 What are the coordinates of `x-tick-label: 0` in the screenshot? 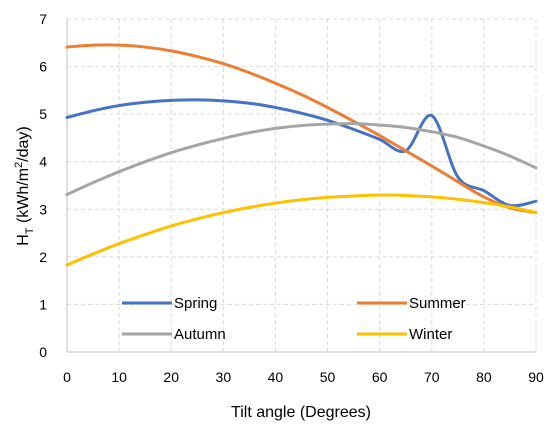 It's located at (67, 377).